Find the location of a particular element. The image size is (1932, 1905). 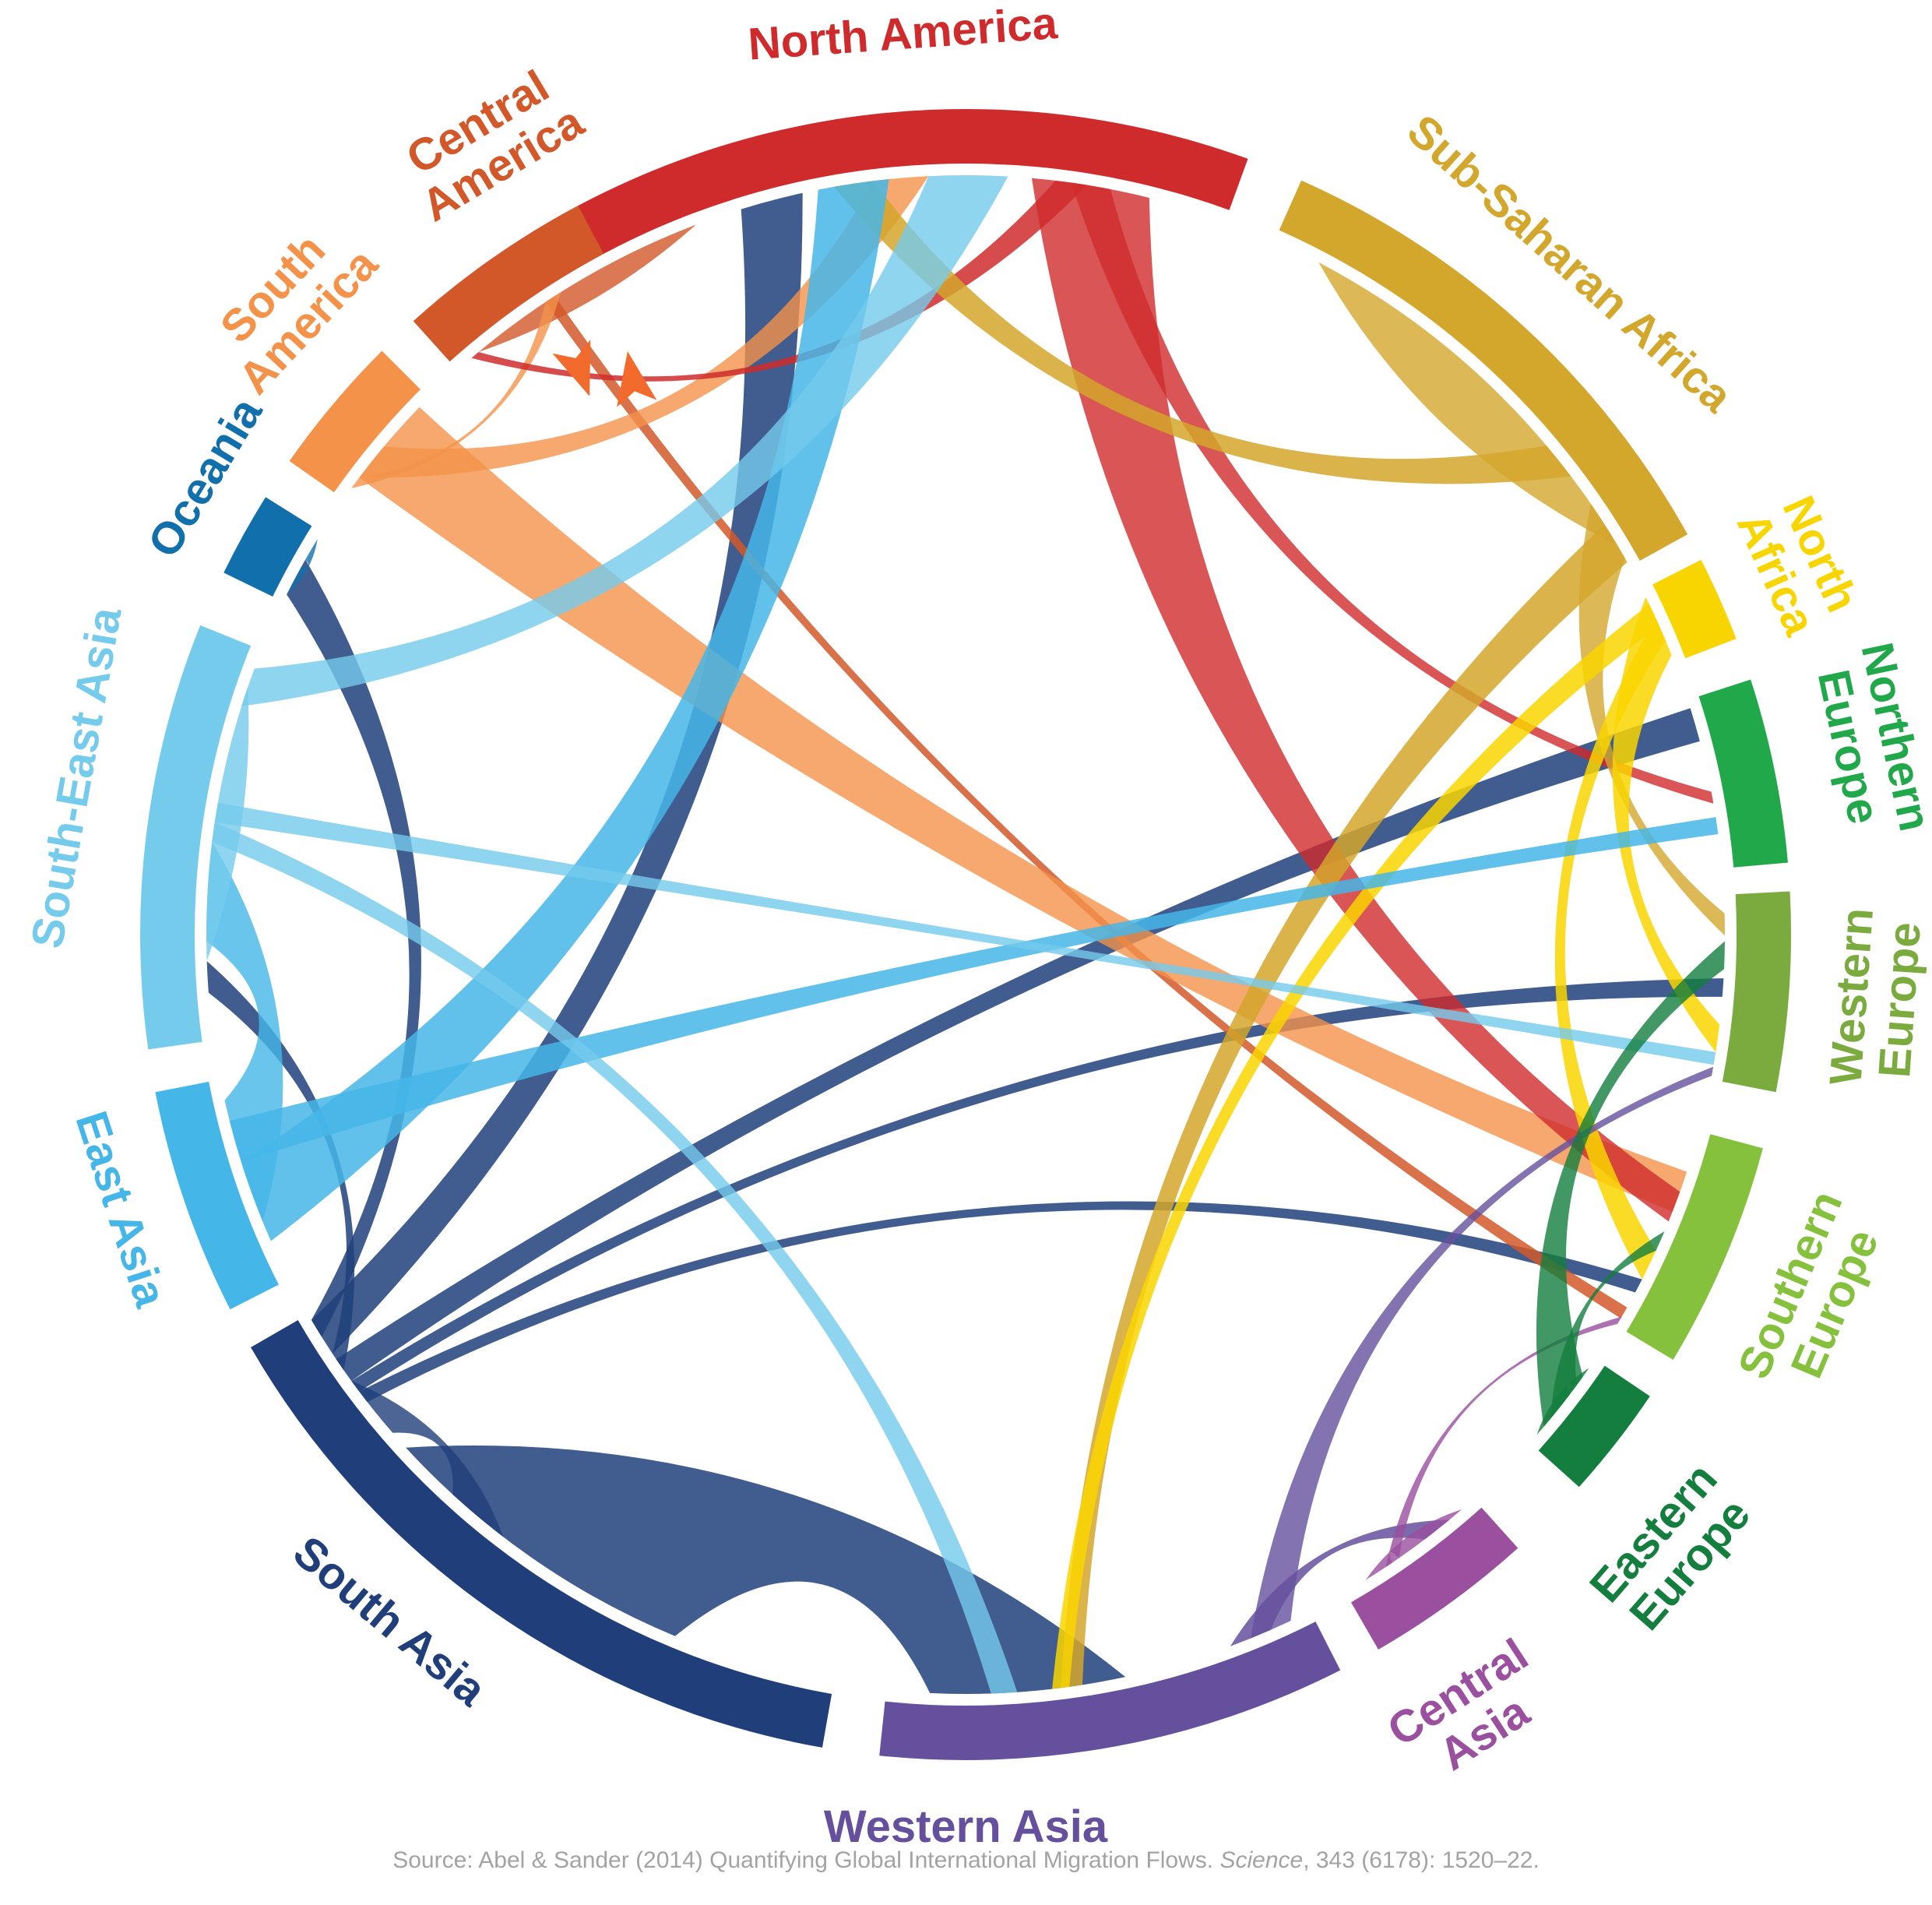

label-line: East Asia is located at coordinates (120, 1209).